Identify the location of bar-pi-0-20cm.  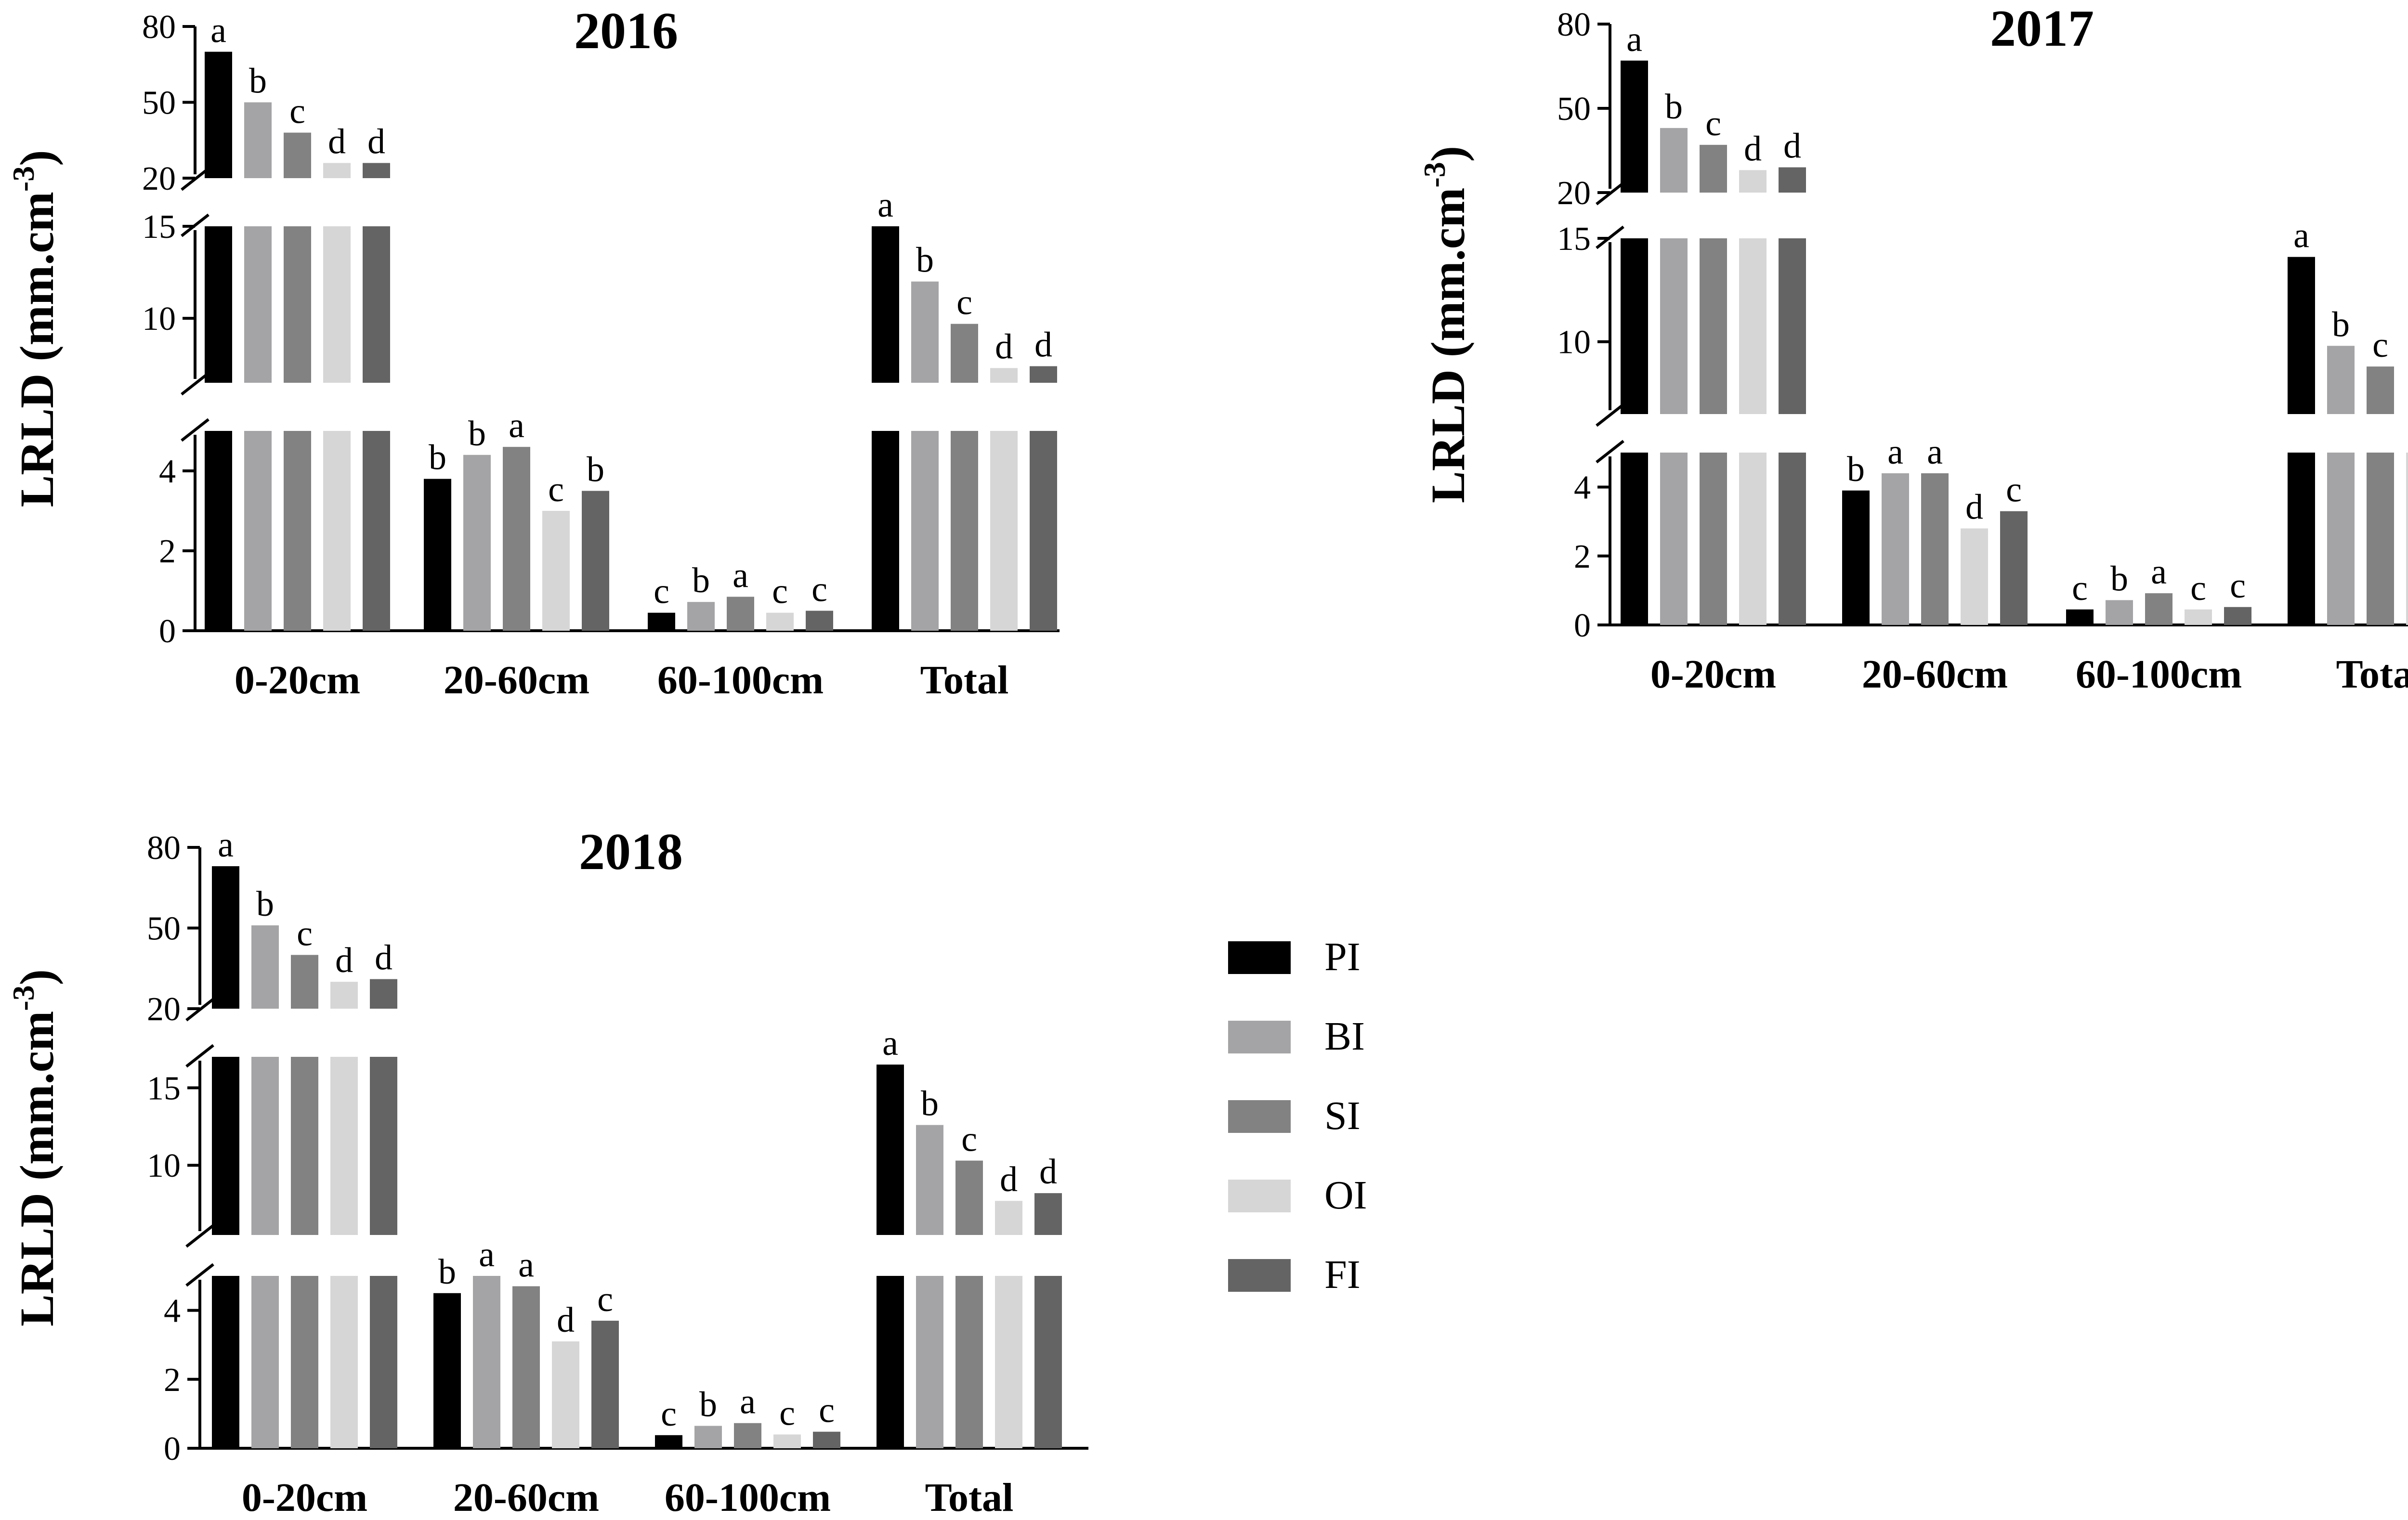
(225, 1157).